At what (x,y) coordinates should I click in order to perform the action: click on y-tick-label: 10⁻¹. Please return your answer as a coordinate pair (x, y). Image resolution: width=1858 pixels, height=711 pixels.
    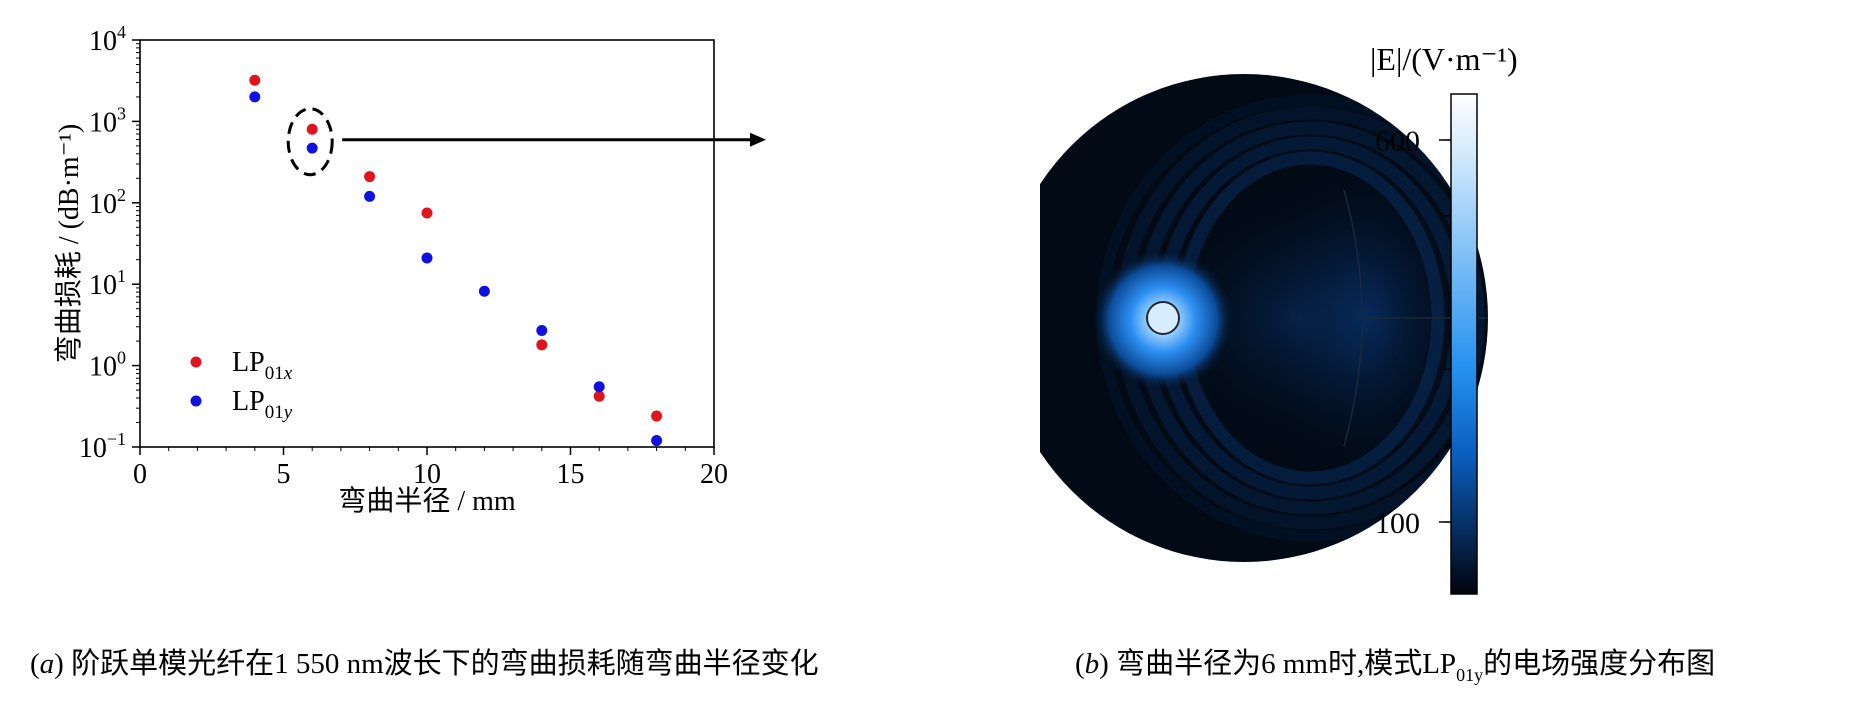
    Looking at the image, I should click on (102, 446).